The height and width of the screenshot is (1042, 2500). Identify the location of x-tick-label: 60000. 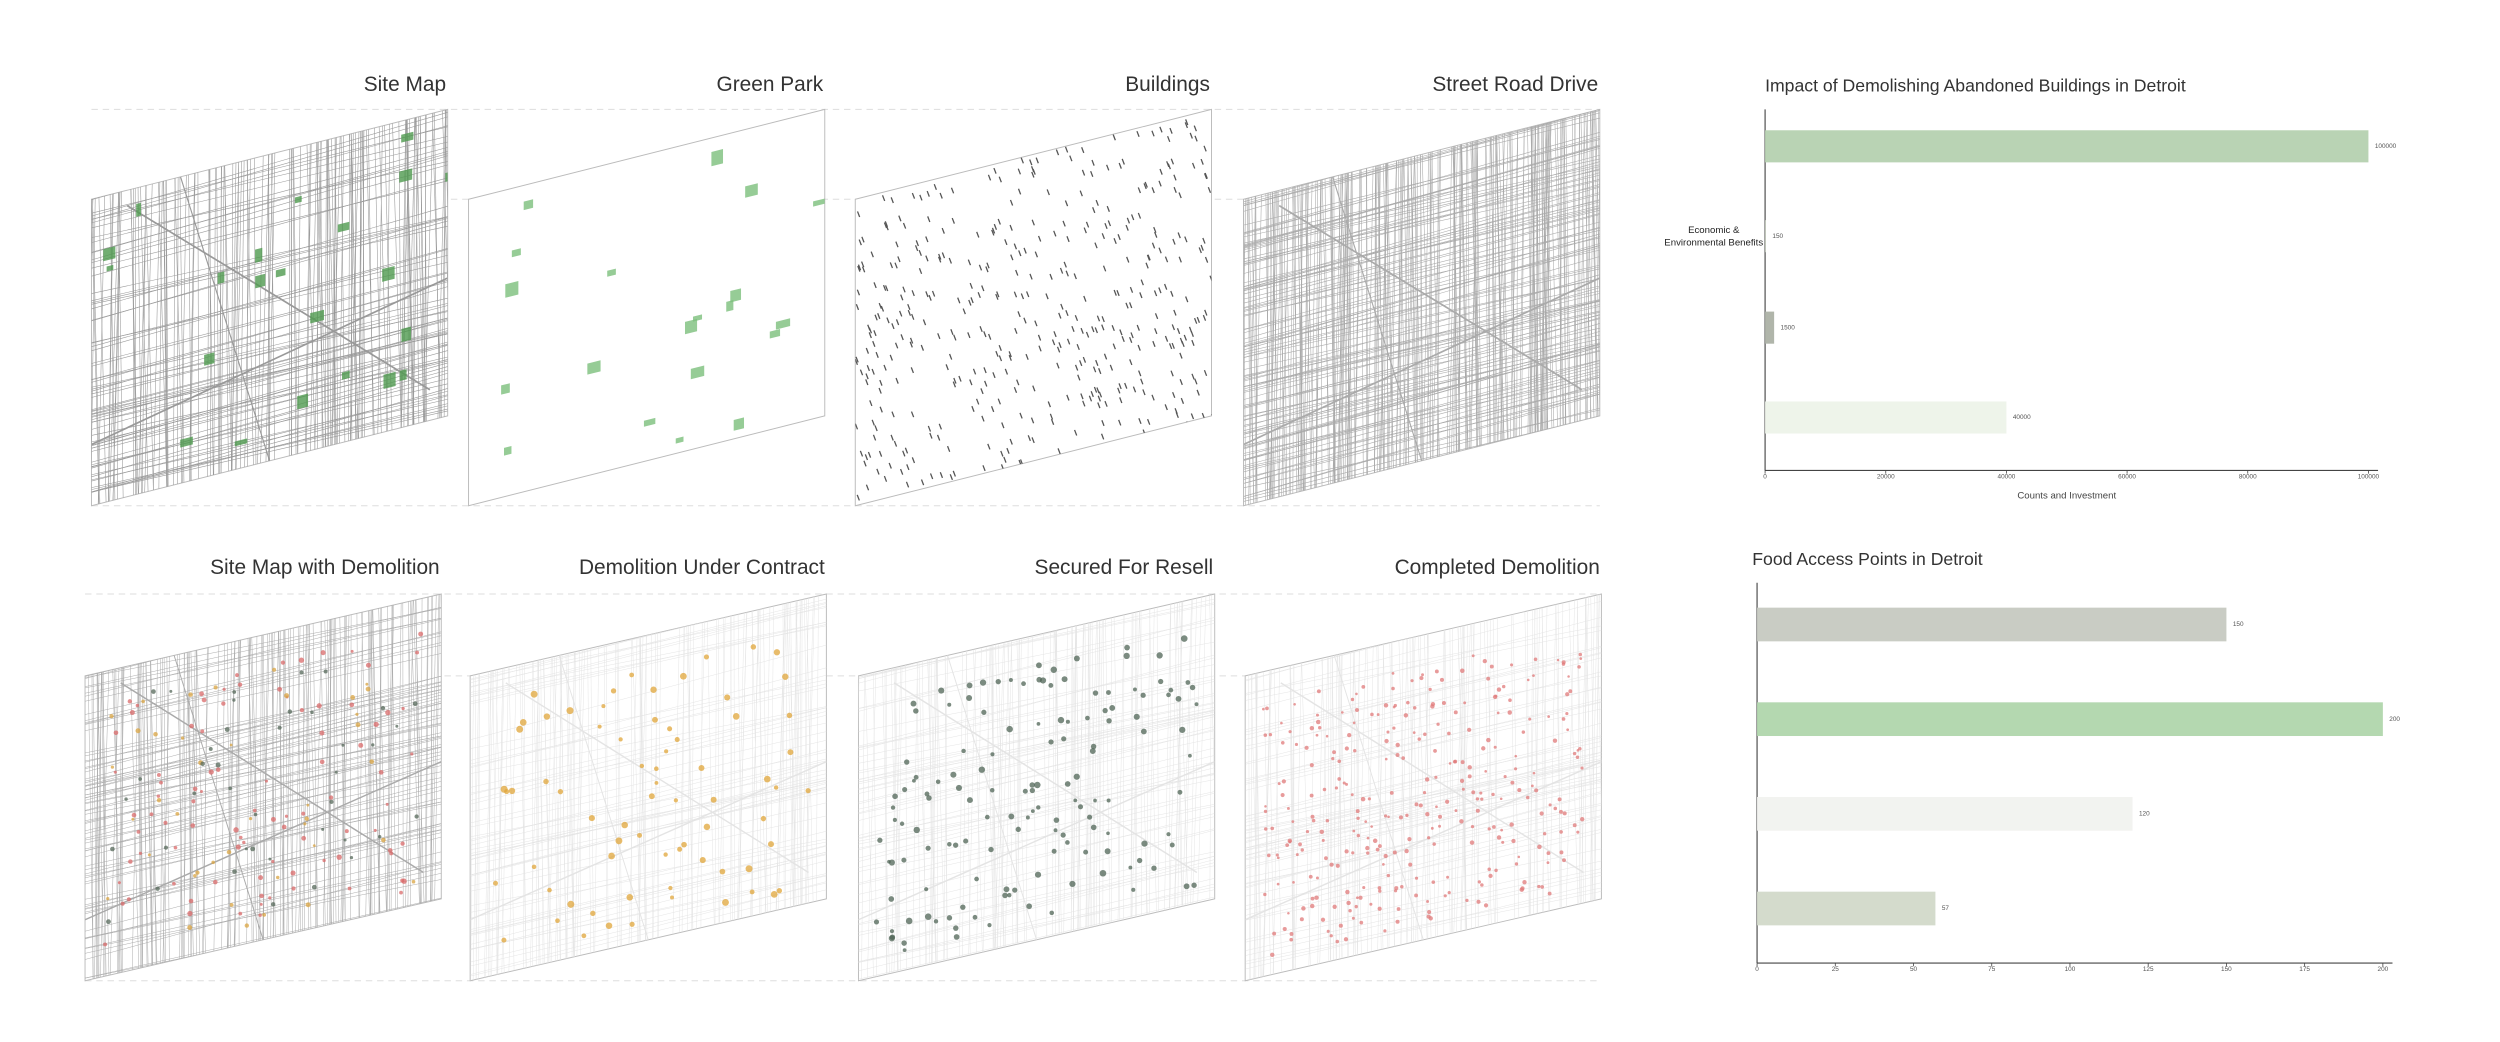
(2127, 477).